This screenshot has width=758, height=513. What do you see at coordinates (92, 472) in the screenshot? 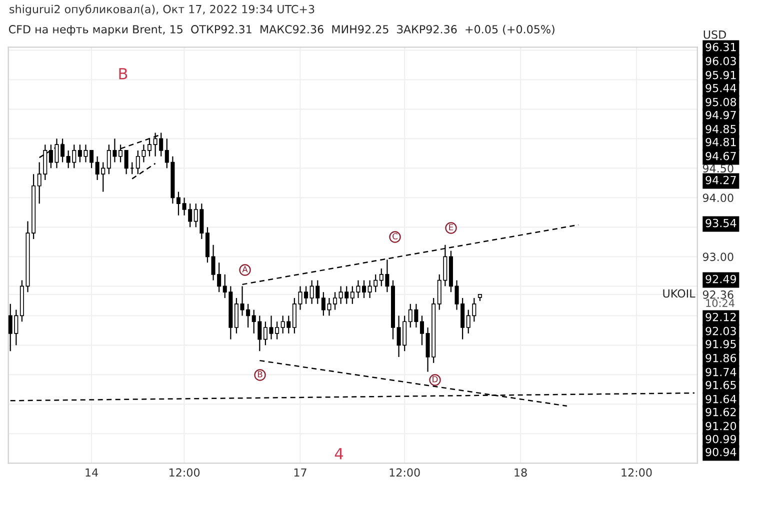
I see `x-tick-label: 14` at bounding box center [92, 472].